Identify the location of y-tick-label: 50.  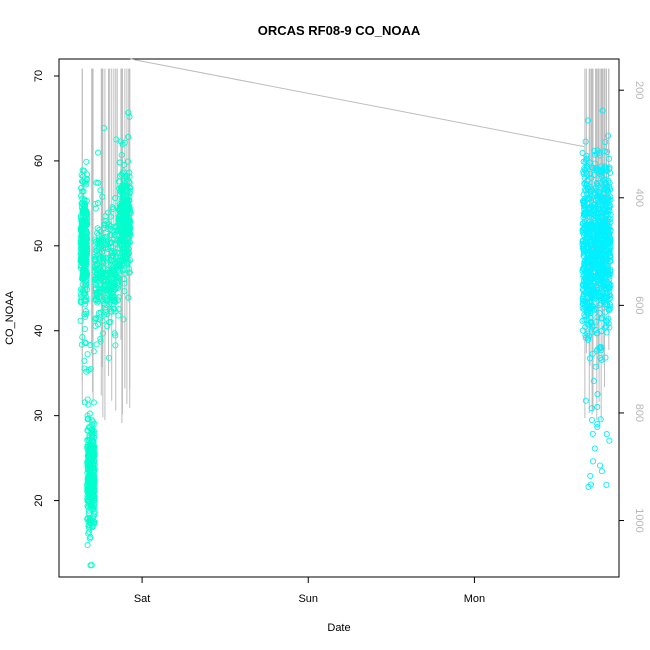
(39, 246).